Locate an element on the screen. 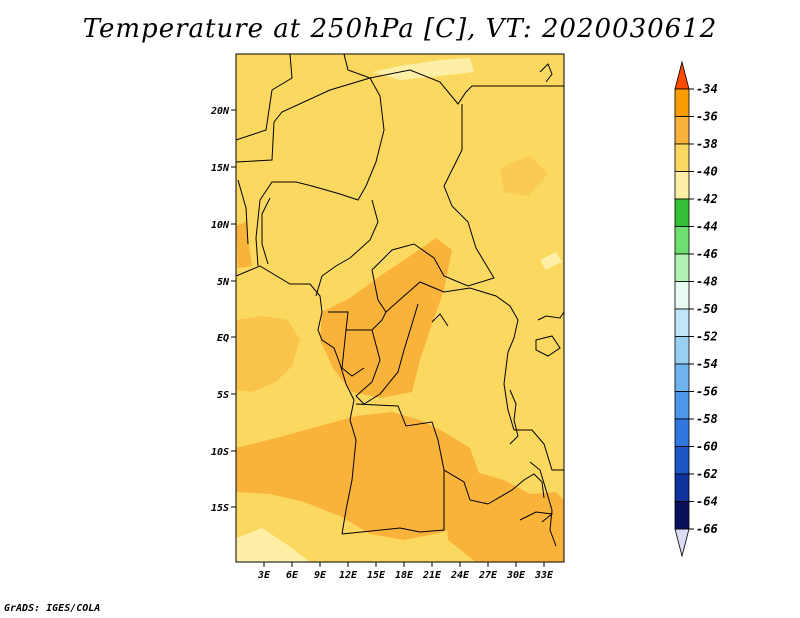 Image resolution: width=800 pixels, height=618 pixels. border-tanzania is located at coordinates (539, 450).